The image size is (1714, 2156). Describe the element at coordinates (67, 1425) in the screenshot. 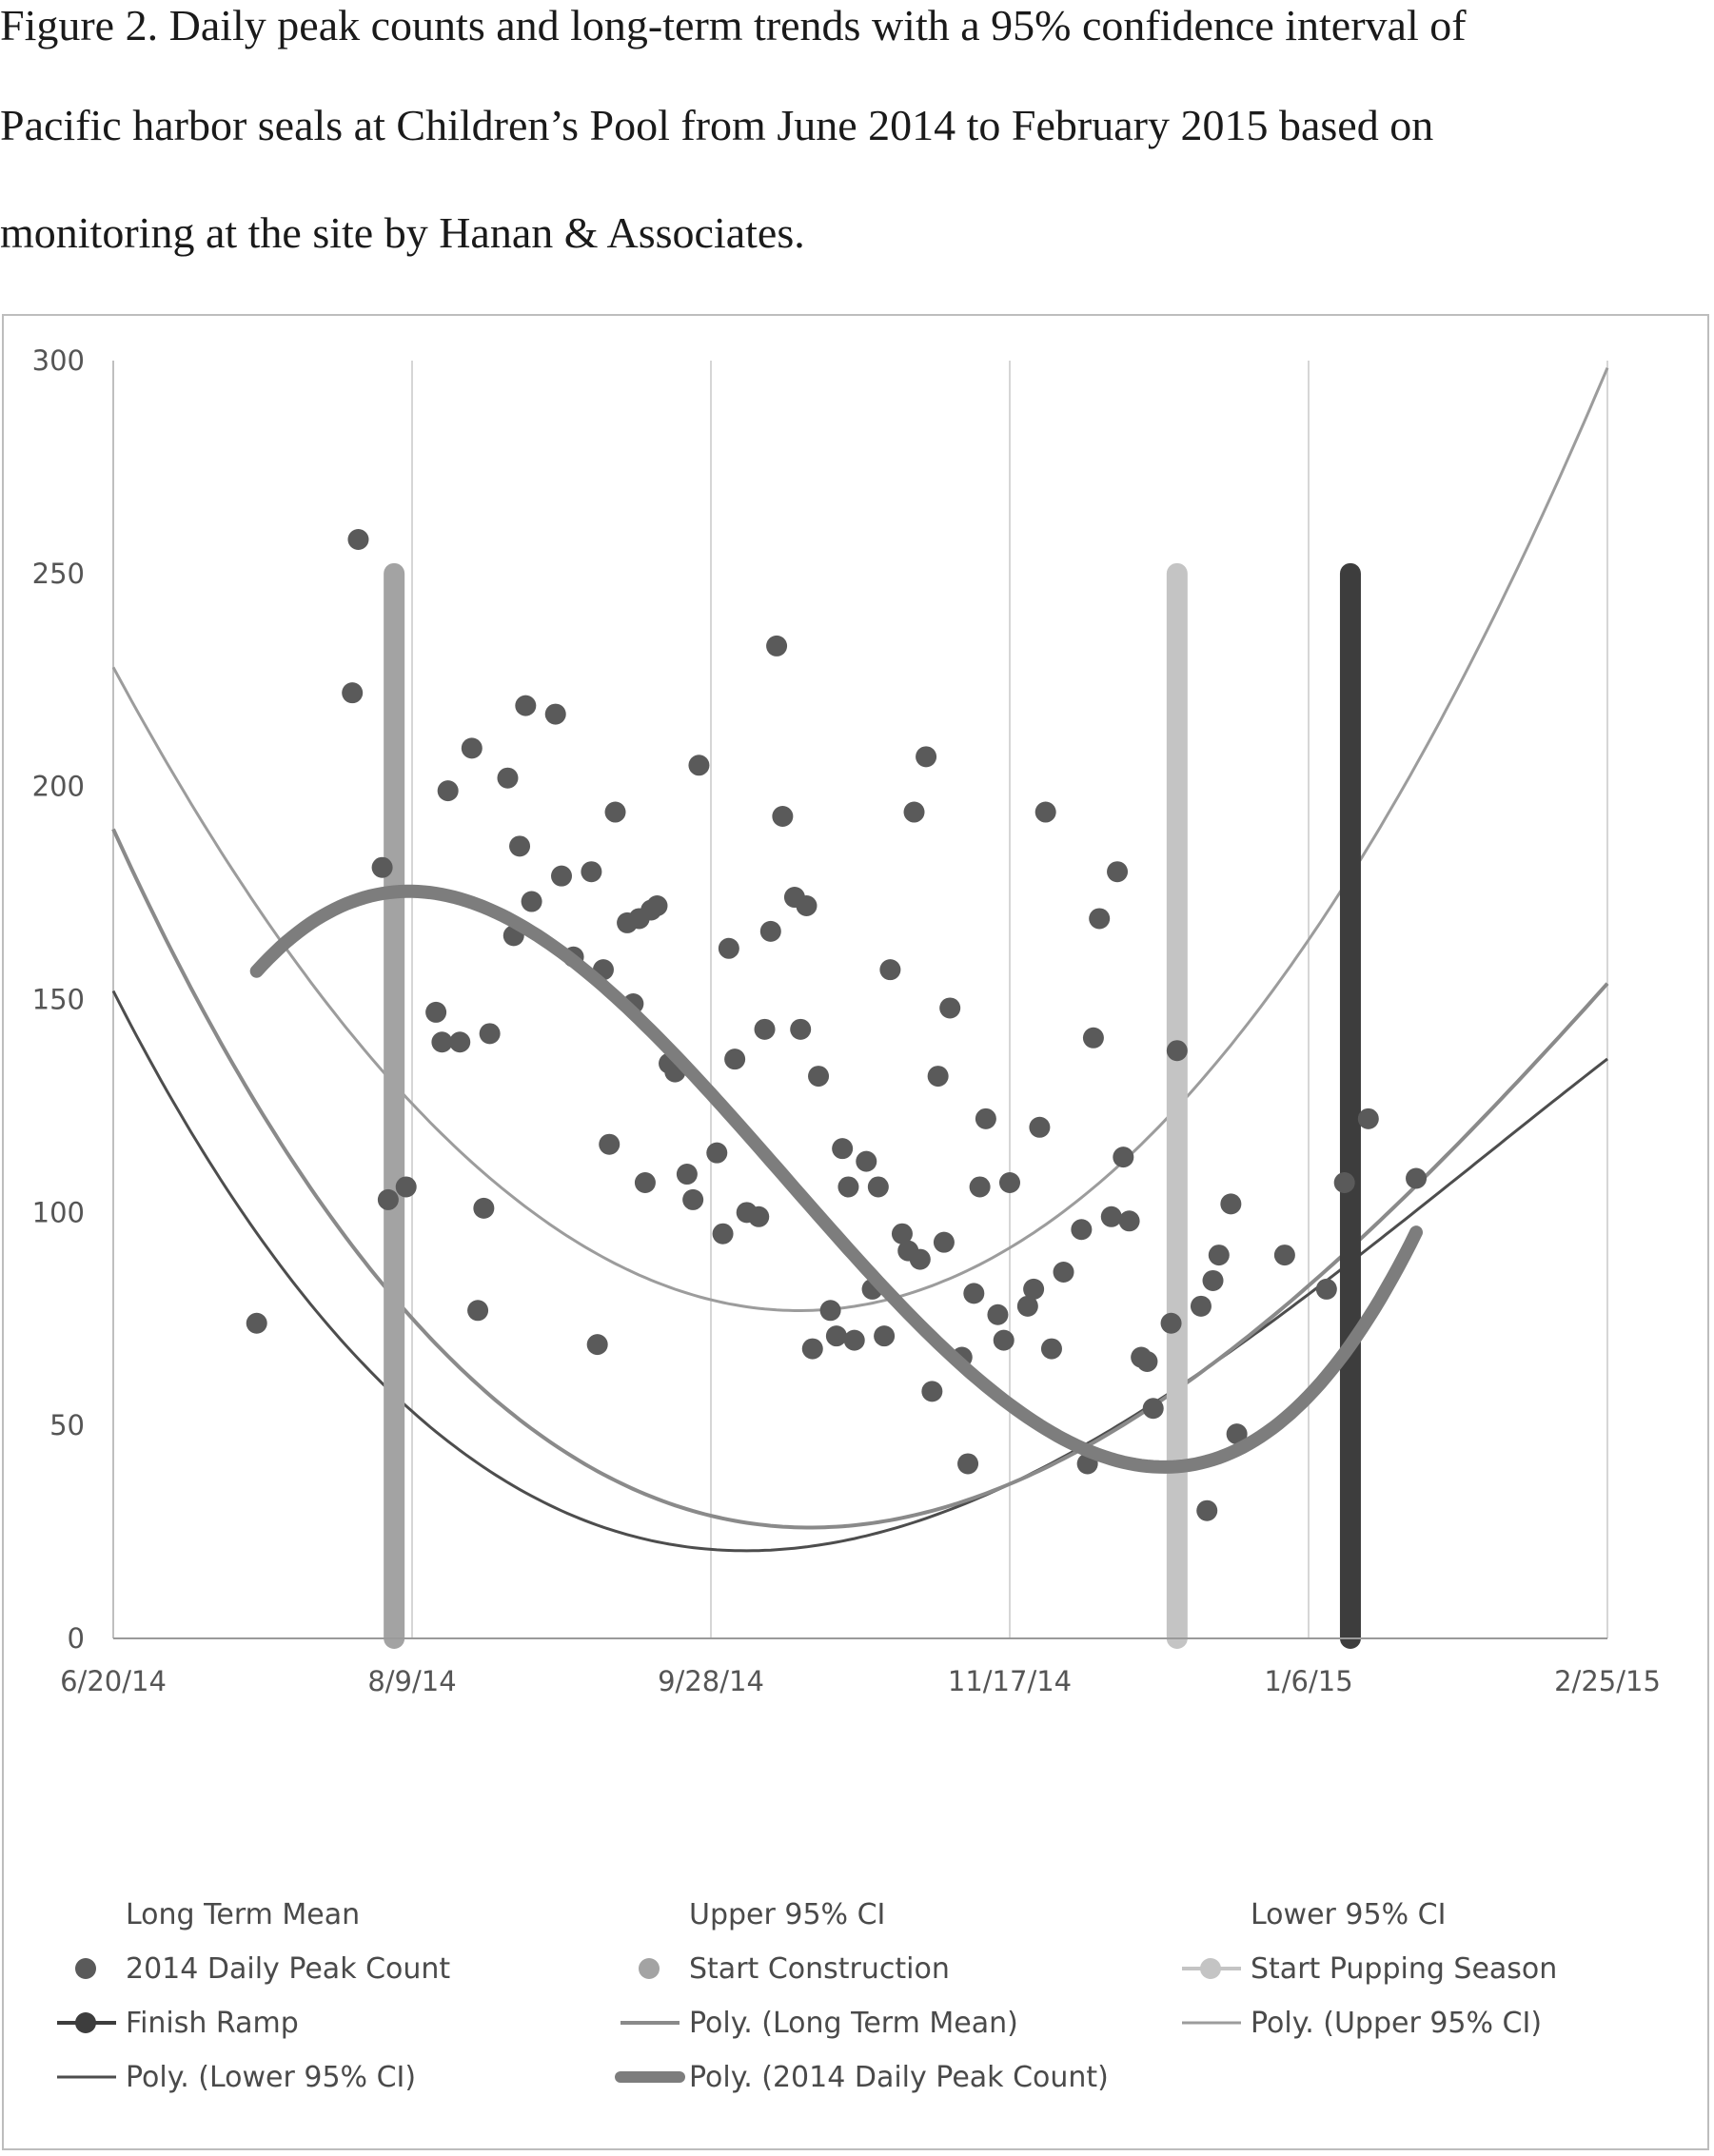

I see `y-tick-label: 50` at that location.